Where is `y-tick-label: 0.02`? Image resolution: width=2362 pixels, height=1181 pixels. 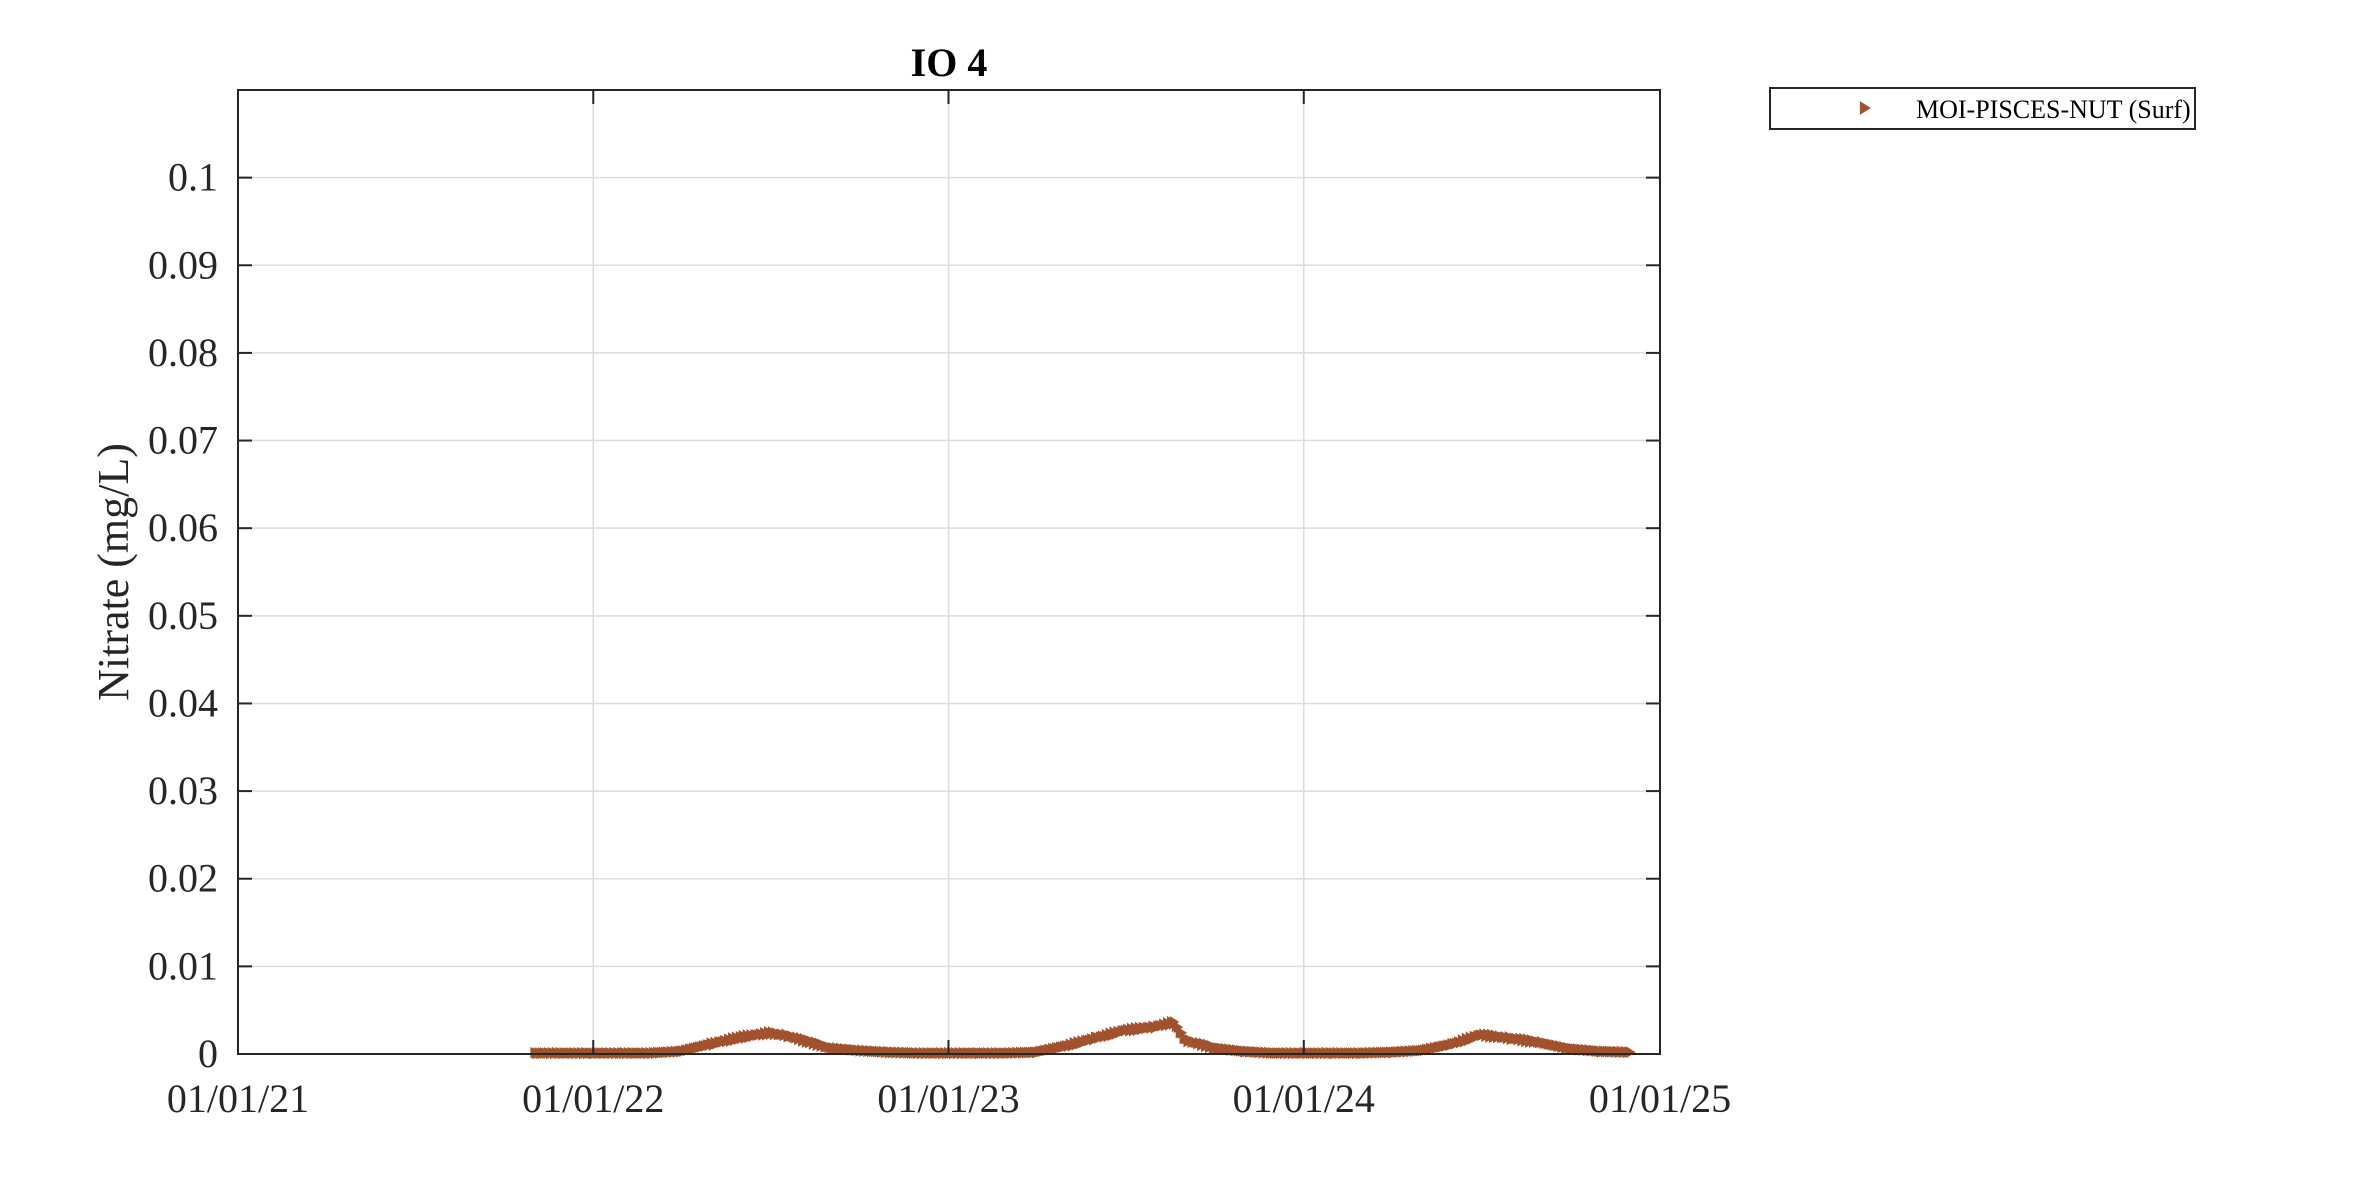 y-tick-label: 0.02 is located at coordinates (183, 878).